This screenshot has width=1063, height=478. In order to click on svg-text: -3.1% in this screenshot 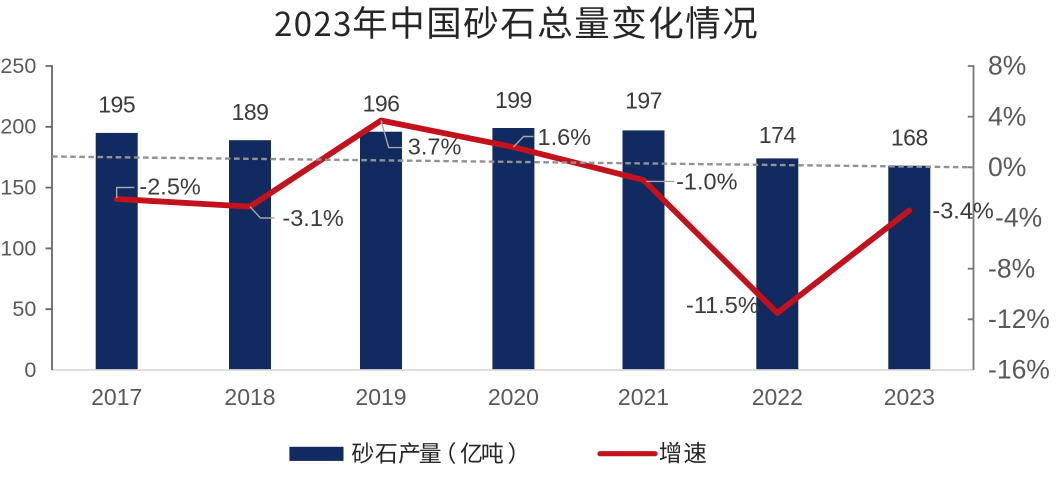, I will do `click(312, 218)`.